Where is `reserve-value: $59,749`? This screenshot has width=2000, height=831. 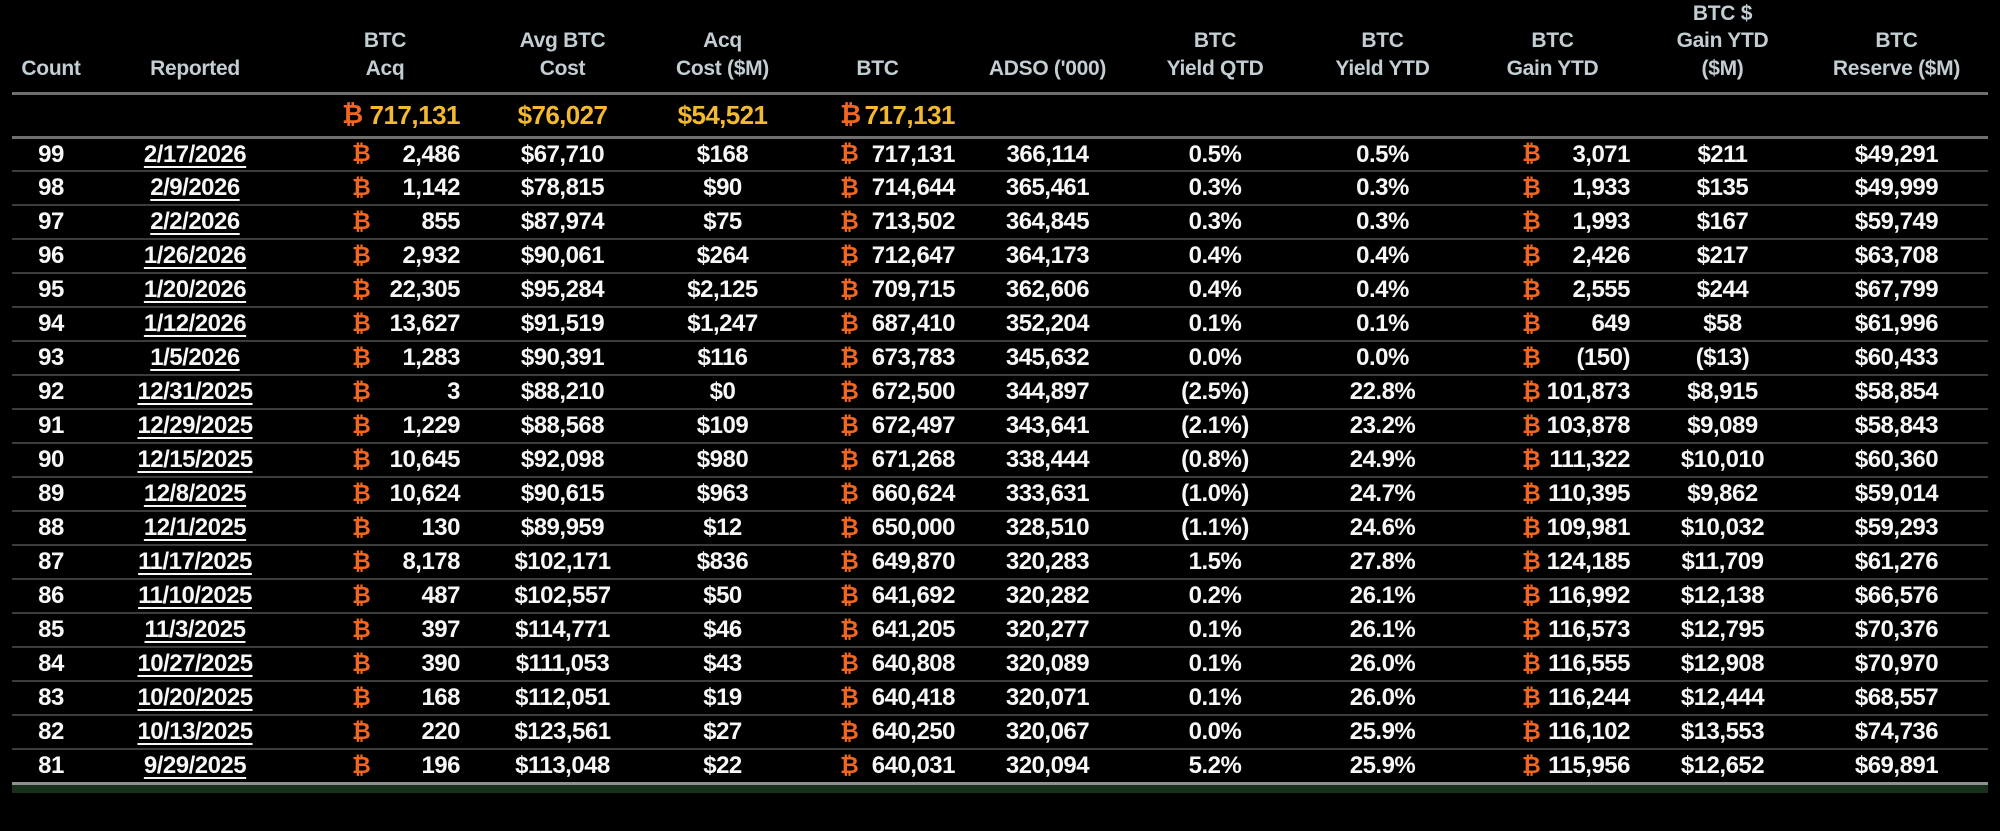 reserve-value: $59,749 is located at coordinates (1896, 222).